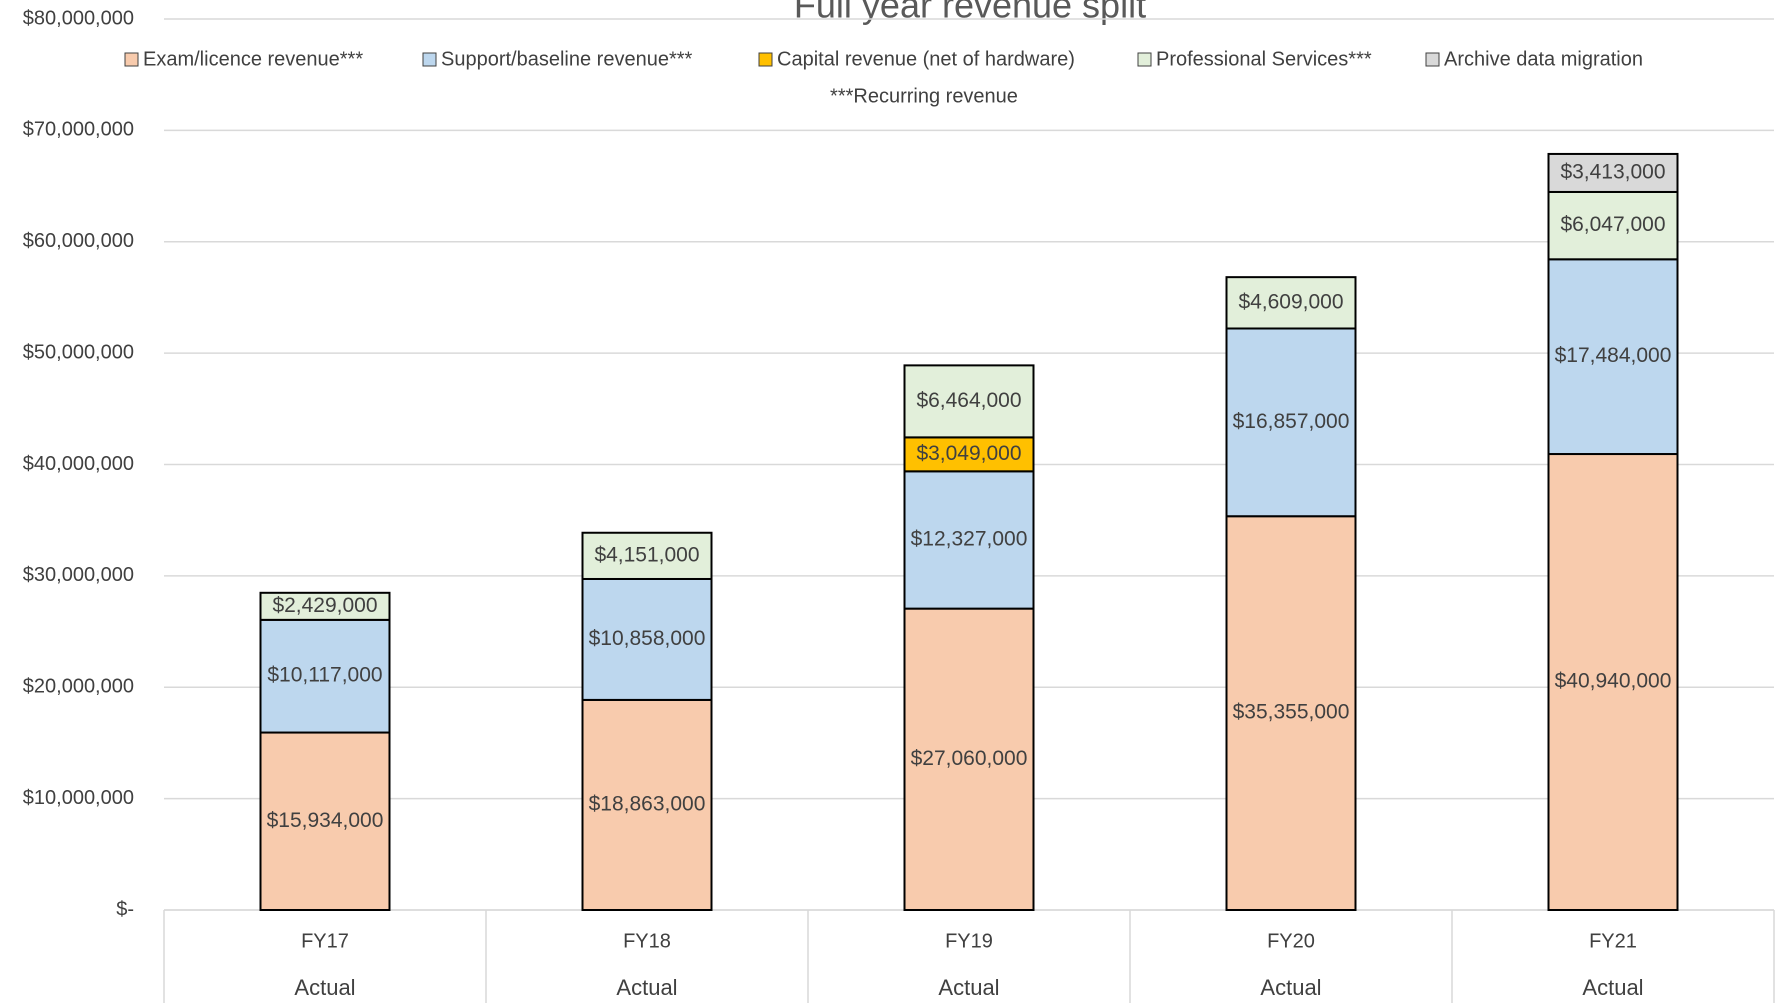  I want to click on data-label: $10,117,000, so click(324, 675).